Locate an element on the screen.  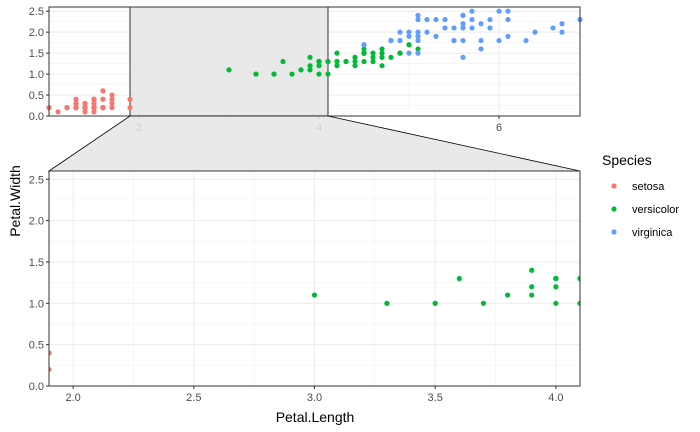
y-axis-title: Petal.Width is located at coordinates (15, 201).